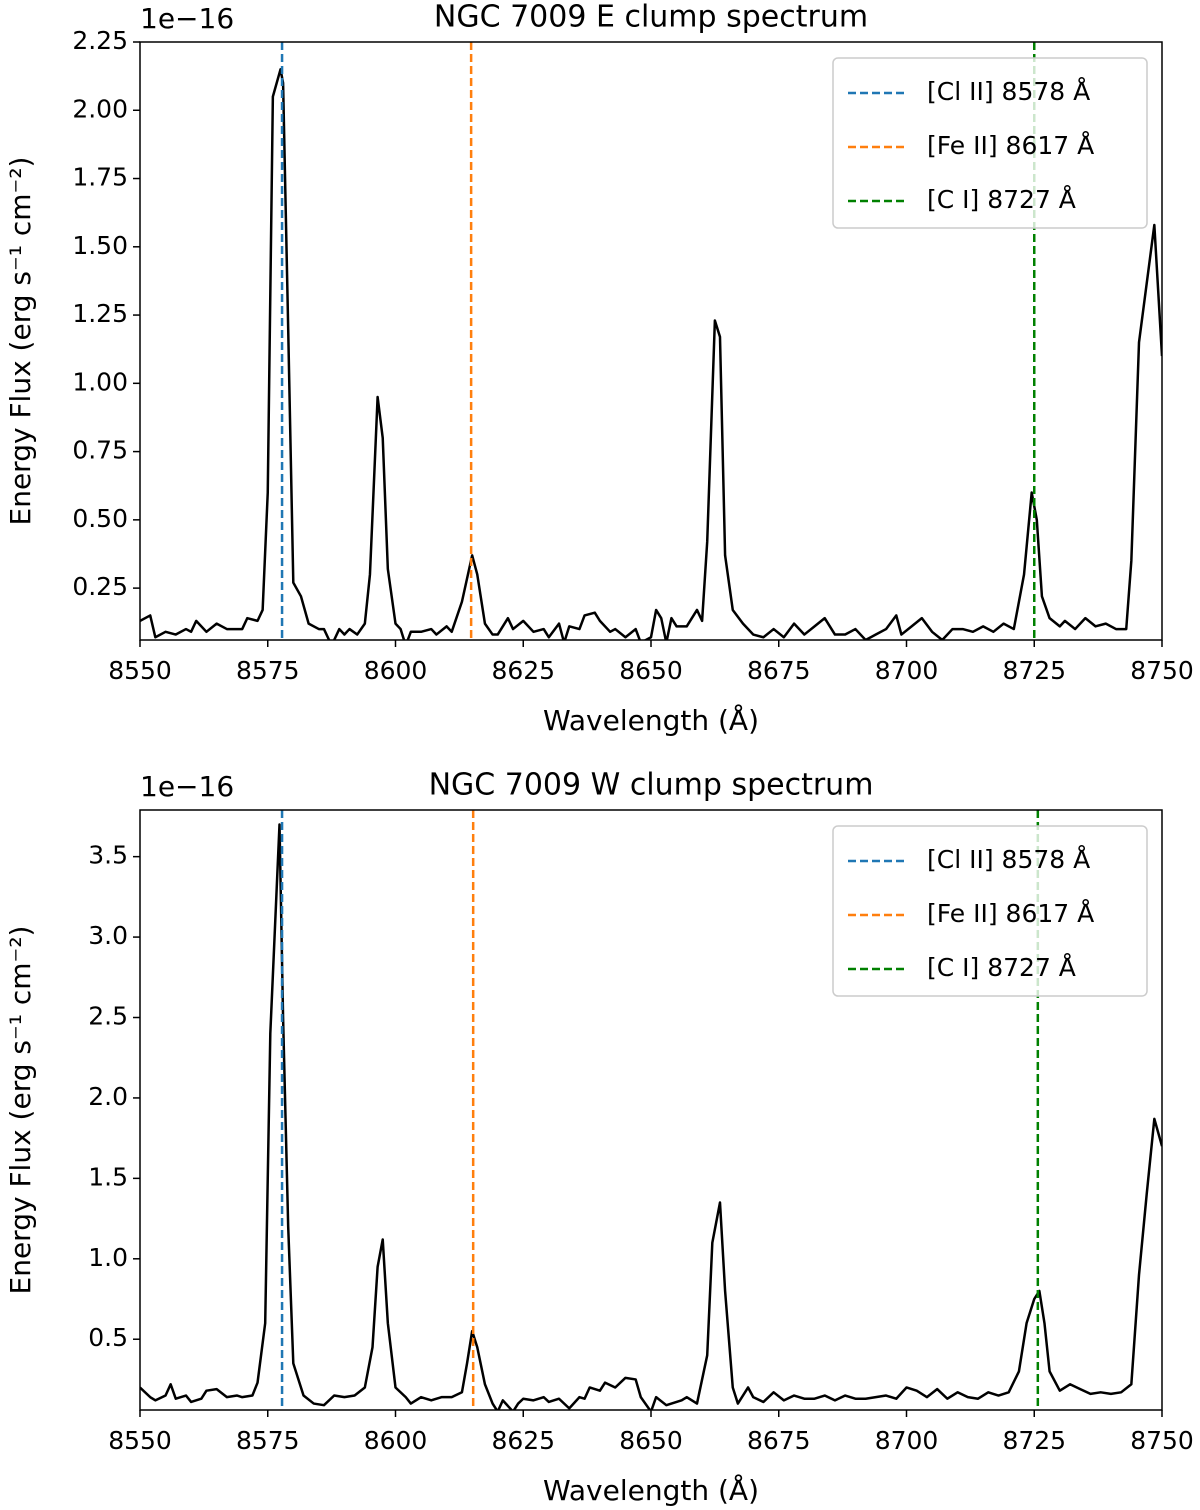  Describe the element at coordinates (100, 108) in the screenshot. I see `y-tick-label: 2.00` at that location.